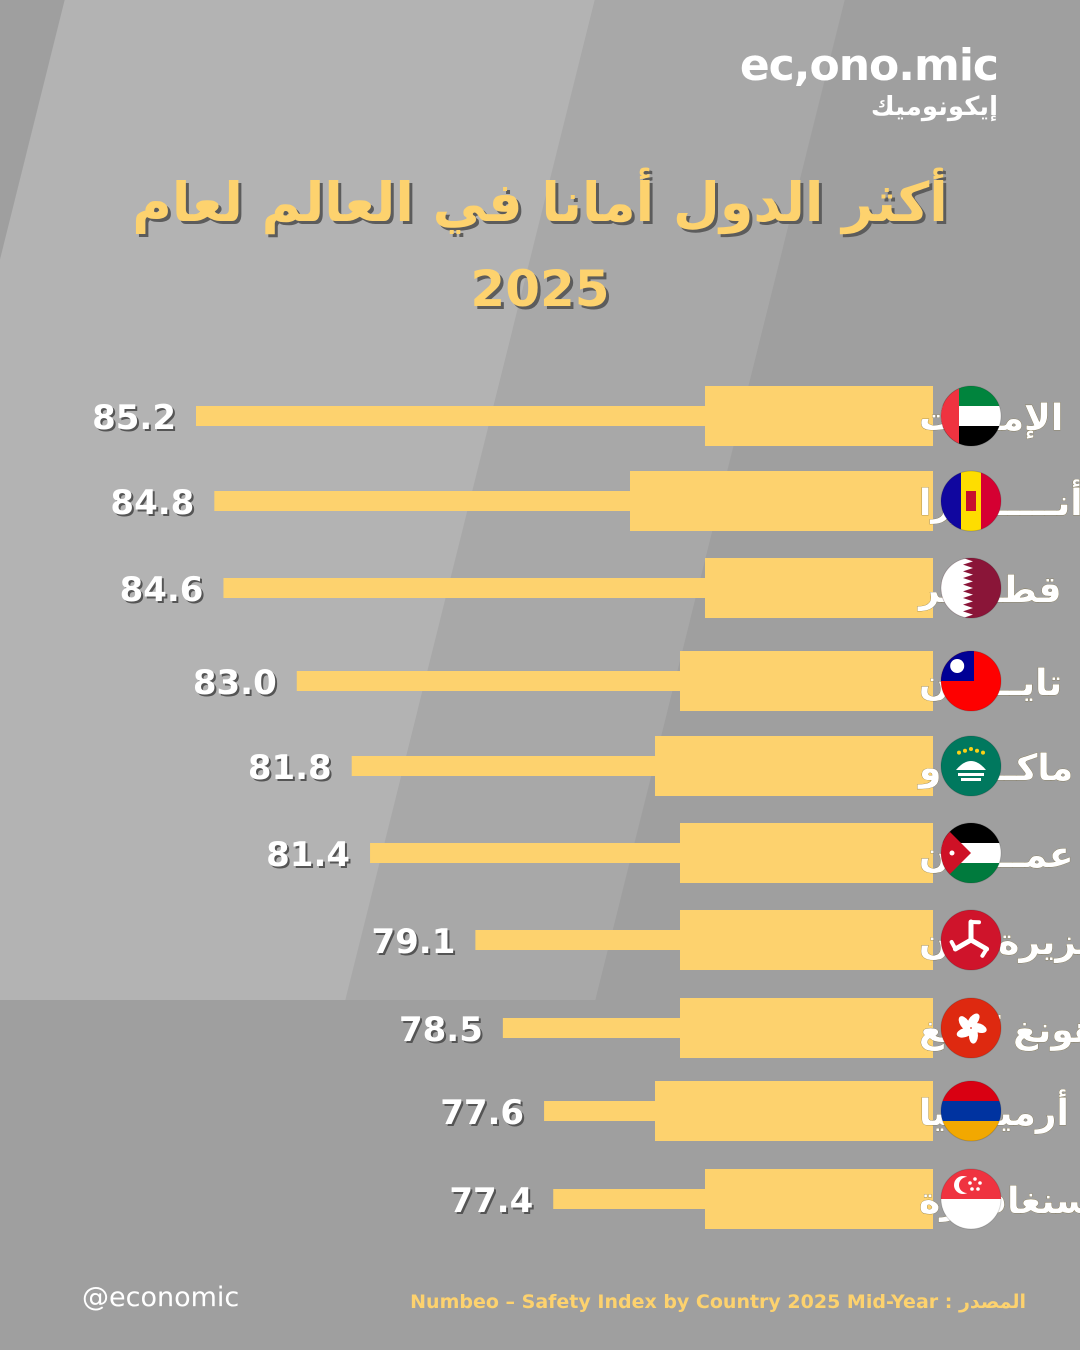 The image size is (1080, 1350). I want to click on flag-lotus, so click(971, 765).